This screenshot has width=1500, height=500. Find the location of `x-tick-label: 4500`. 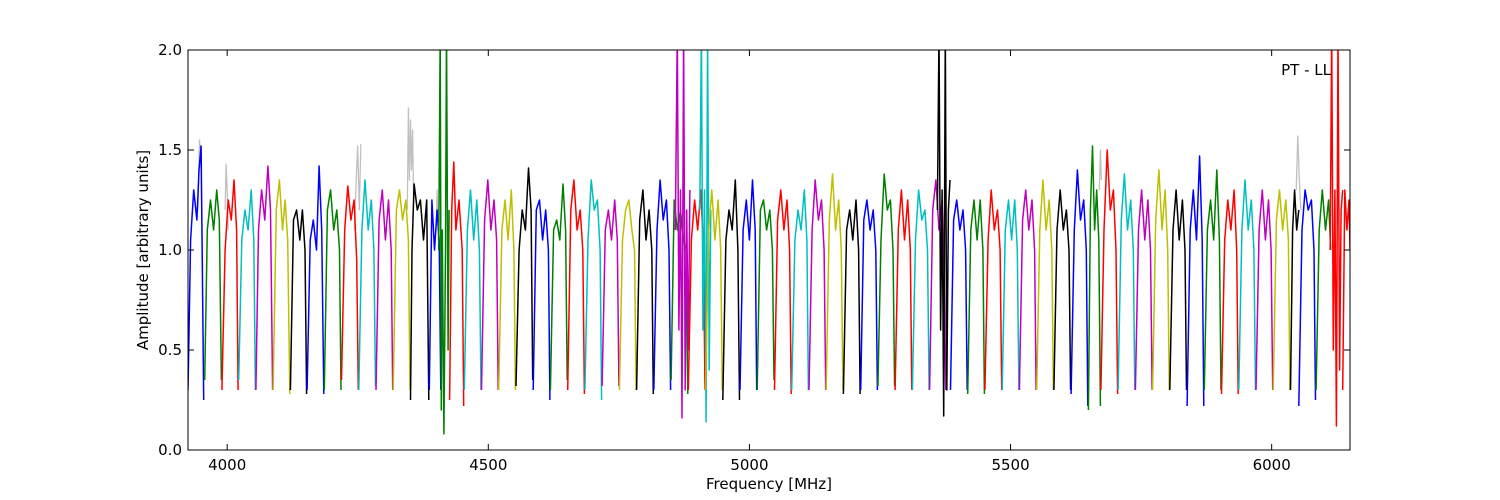

x-tick-label: 4500 is located at coordinates (488, 465).